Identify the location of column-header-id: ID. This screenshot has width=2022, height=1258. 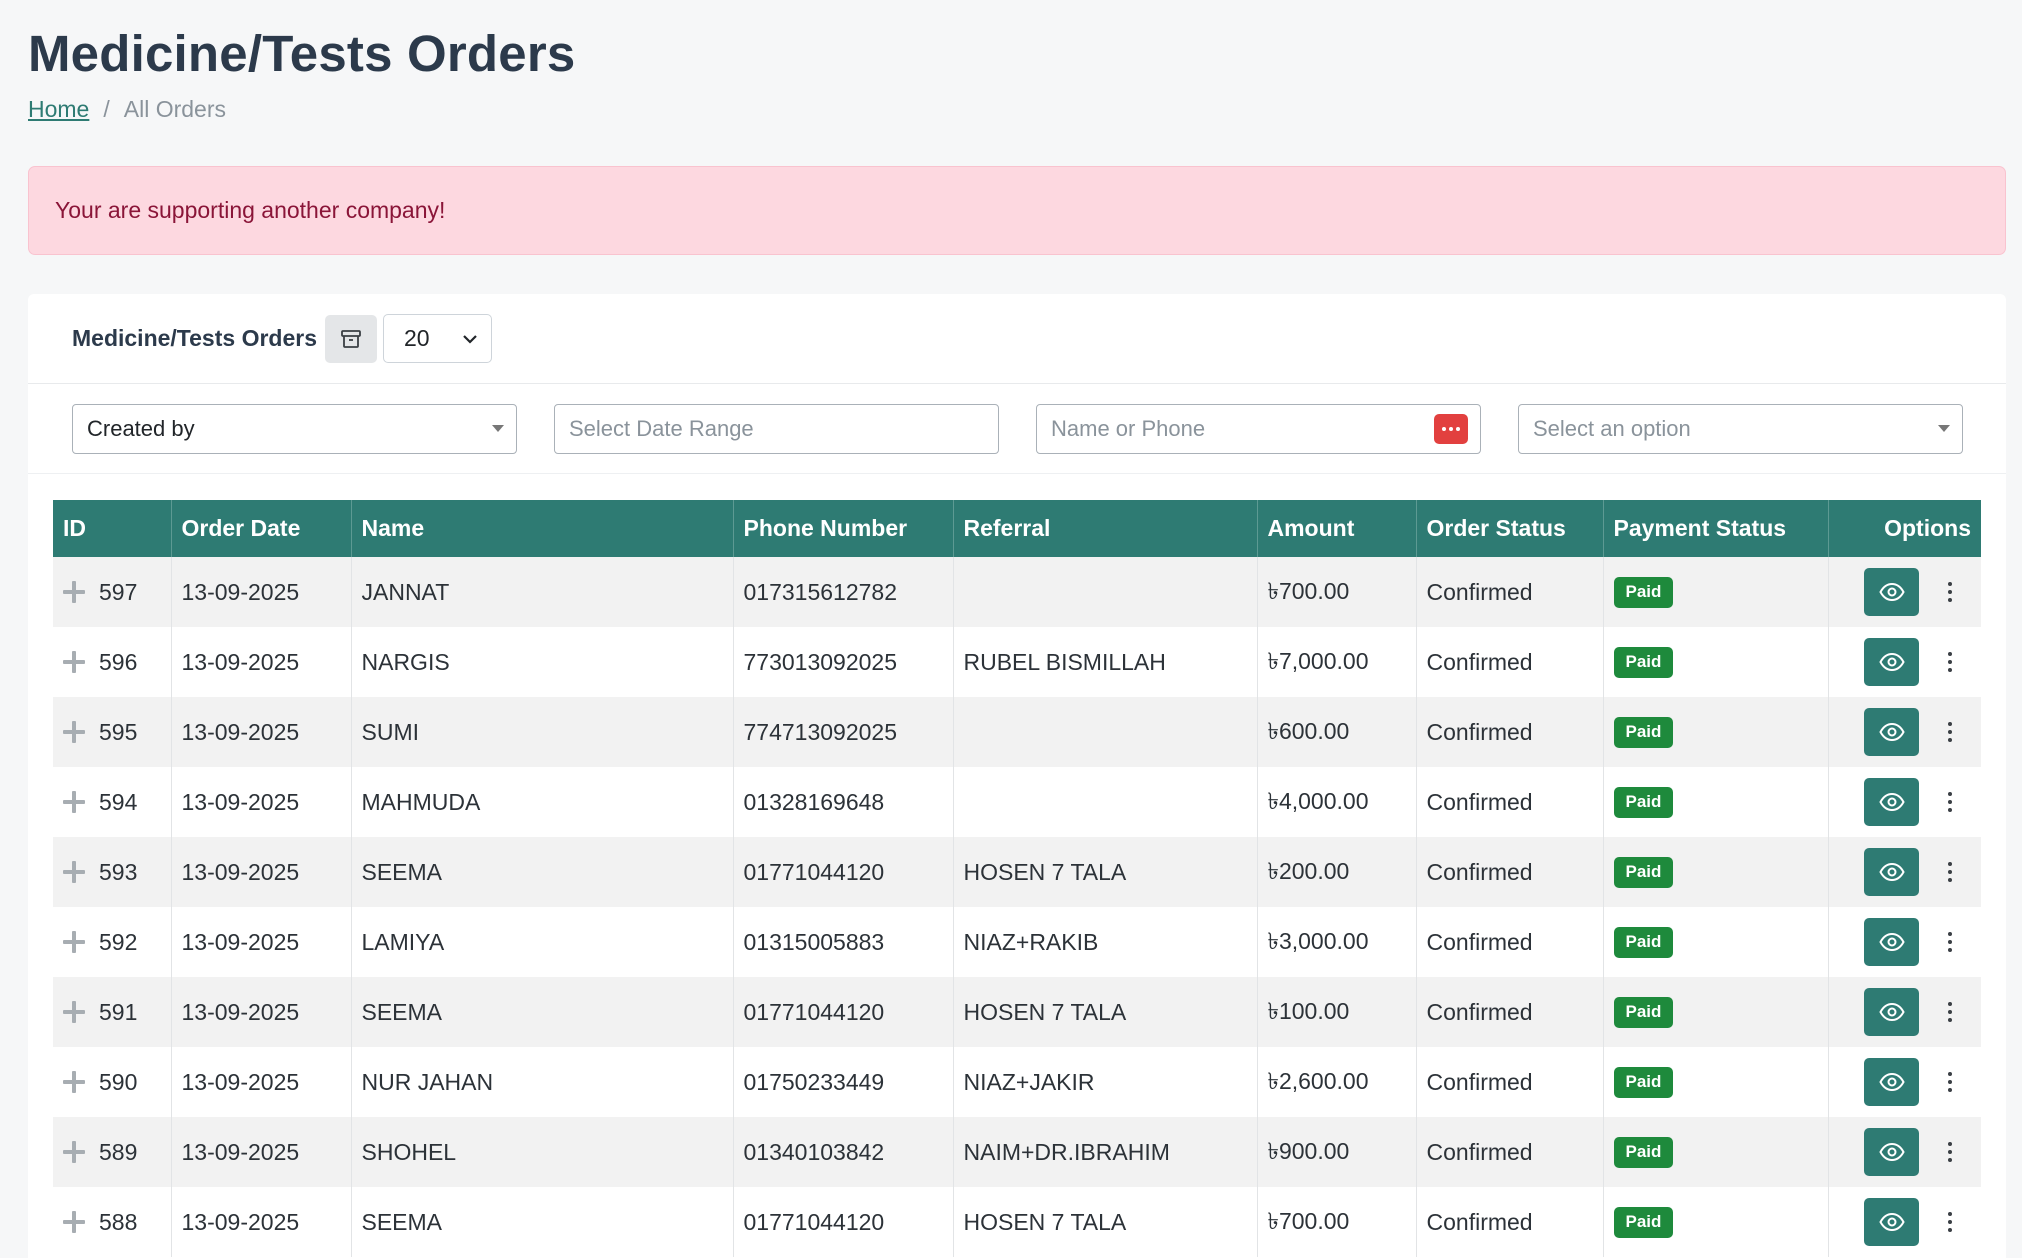
(112, 528).